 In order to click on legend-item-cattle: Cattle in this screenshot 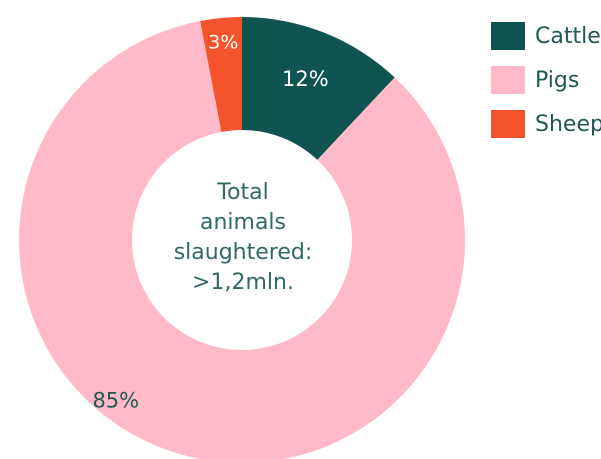, I will do `click(546, 36)`.